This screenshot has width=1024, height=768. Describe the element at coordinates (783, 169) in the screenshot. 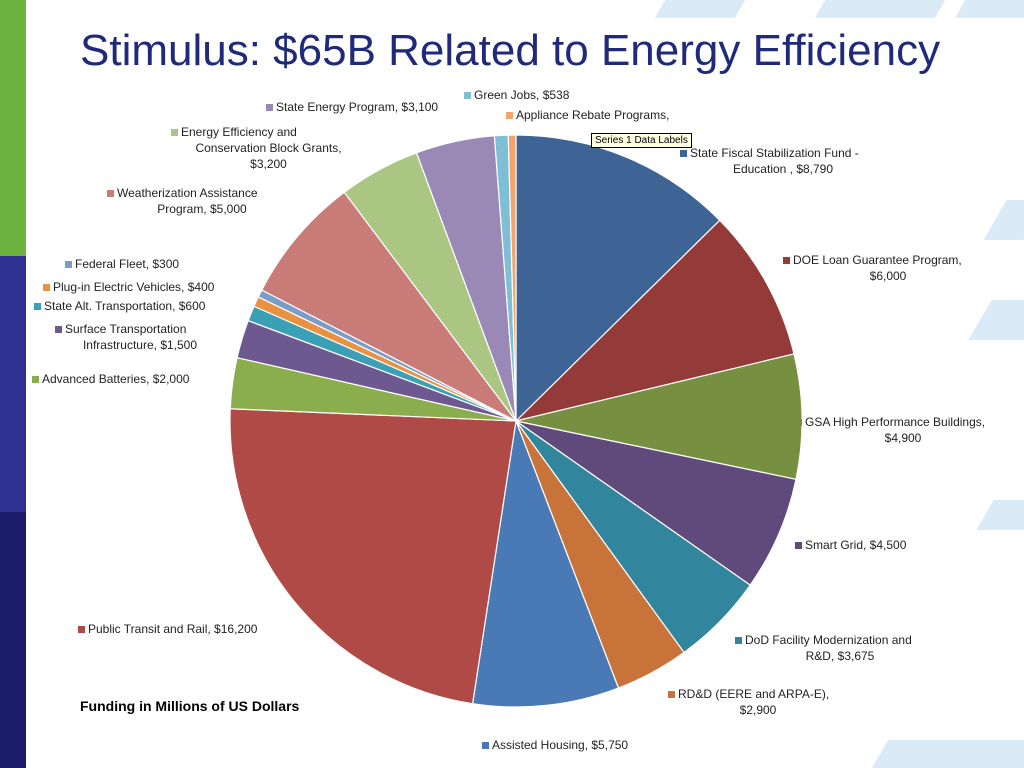

I see `data-label-text: Education , $8,790` at that location.